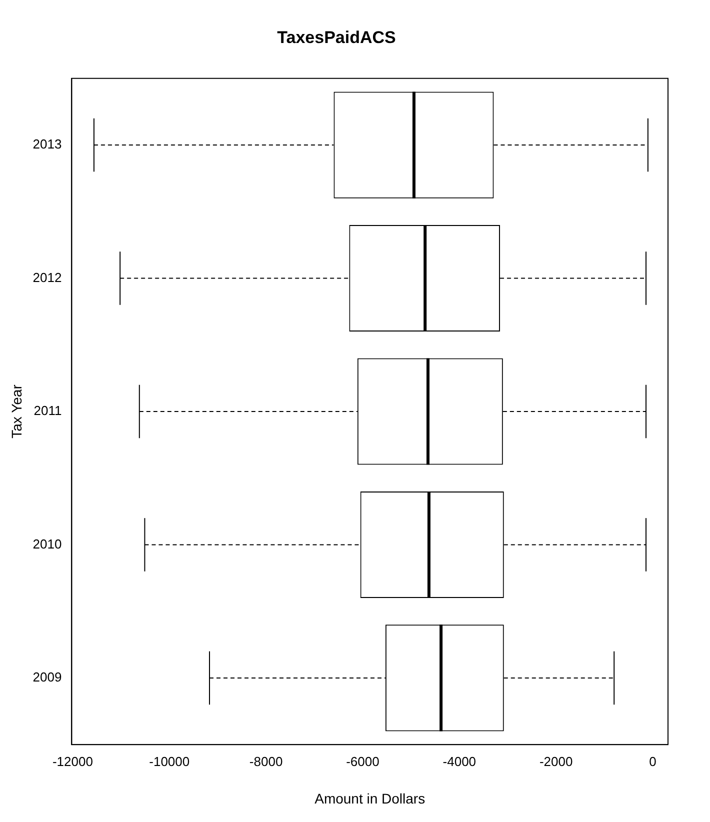  What do you see at coordinates (370, 798) in the screenshot?
I see `x-axis-title: Amount in Dollars` at bounding box center [370, 798].